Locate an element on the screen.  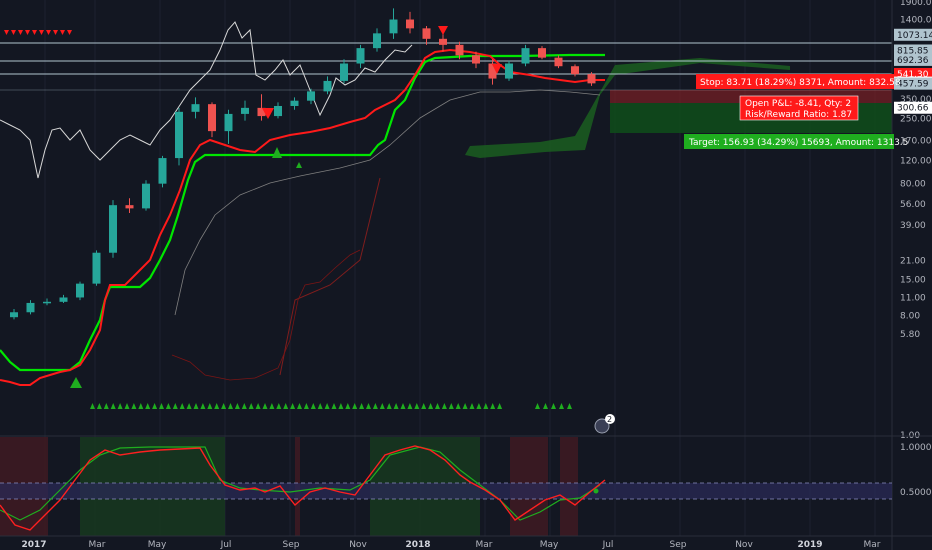
price-axis-label: 170.00 is located at coordinates (916, 141).